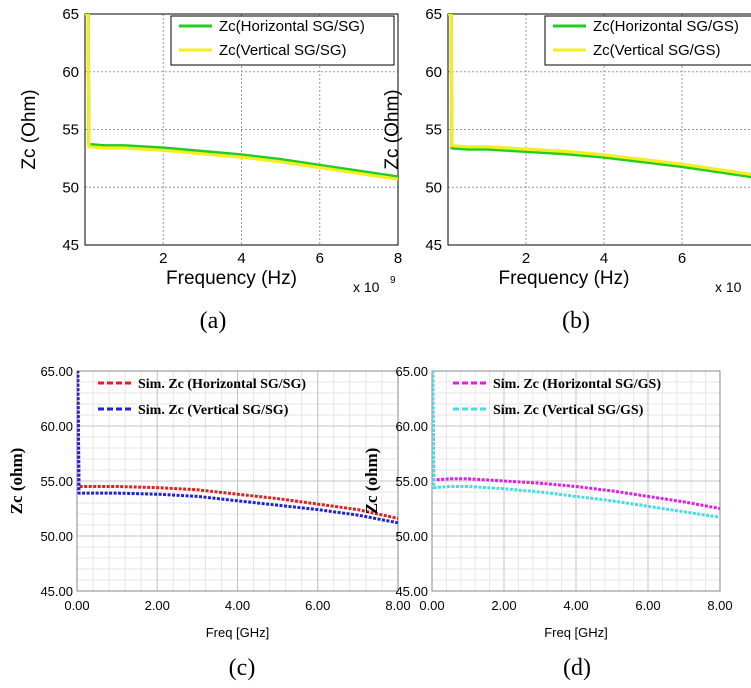 Image resolution: width=751 pixels, height=688 pixels. Describe the element at coordinates (222, 384) in the screenshot. I see `legend-entry: Sim. Zc (Horizontal SG/SG)` at that location.